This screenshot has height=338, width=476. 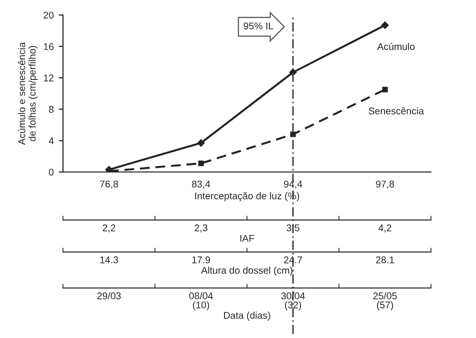 What do you see at coordinates (385, 184) in the screenshot?
I see `x-tick-label: 97,8` at bounding box center [385, 184].